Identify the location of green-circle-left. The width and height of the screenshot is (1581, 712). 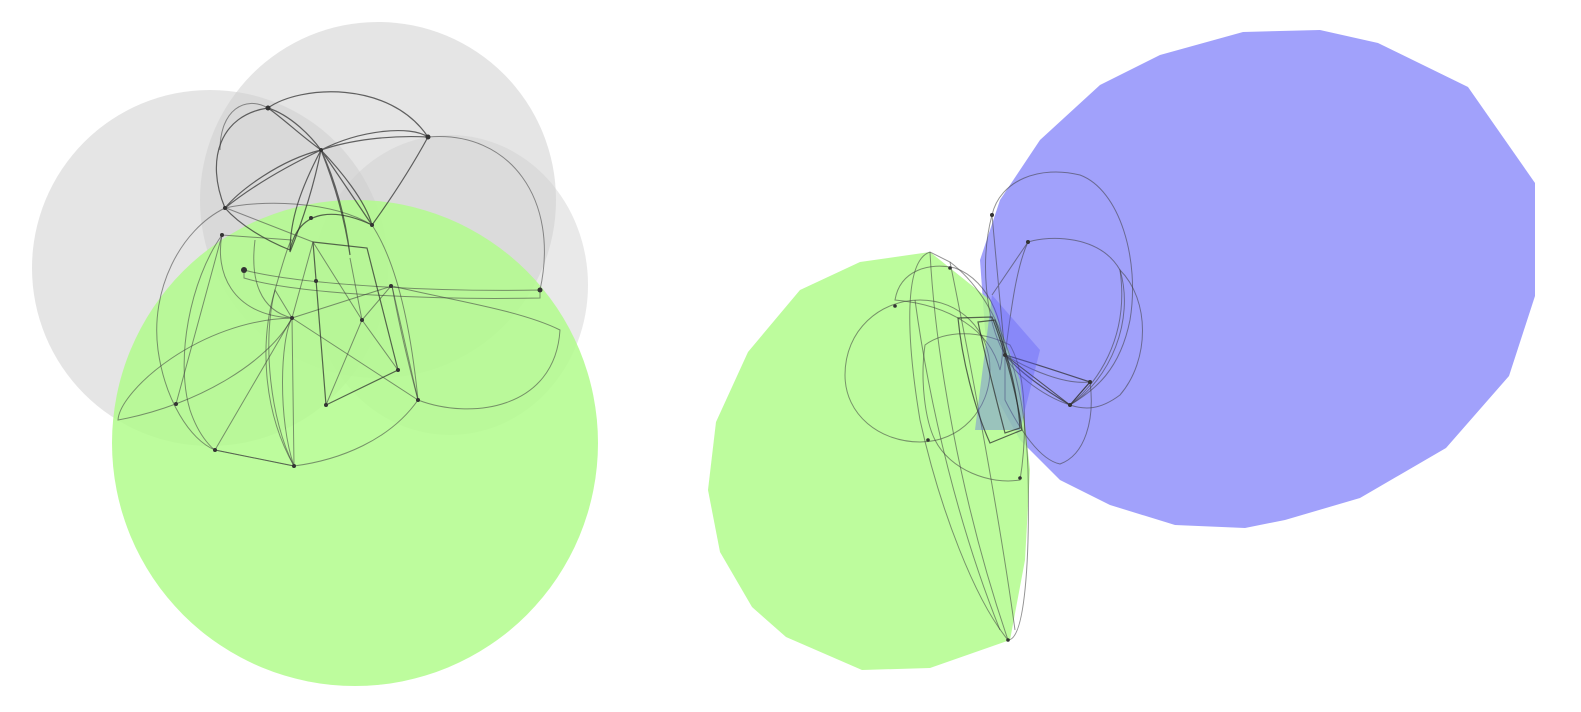
(917, 371).